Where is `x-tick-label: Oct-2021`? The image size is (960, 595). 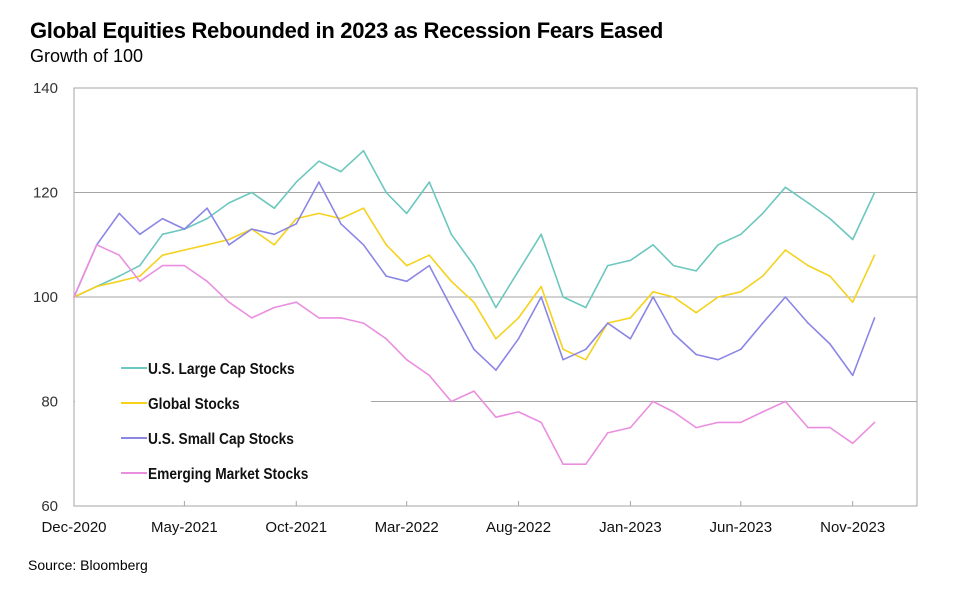
x-tick-label: Oct-2021 is located at coordinates (296, 527).